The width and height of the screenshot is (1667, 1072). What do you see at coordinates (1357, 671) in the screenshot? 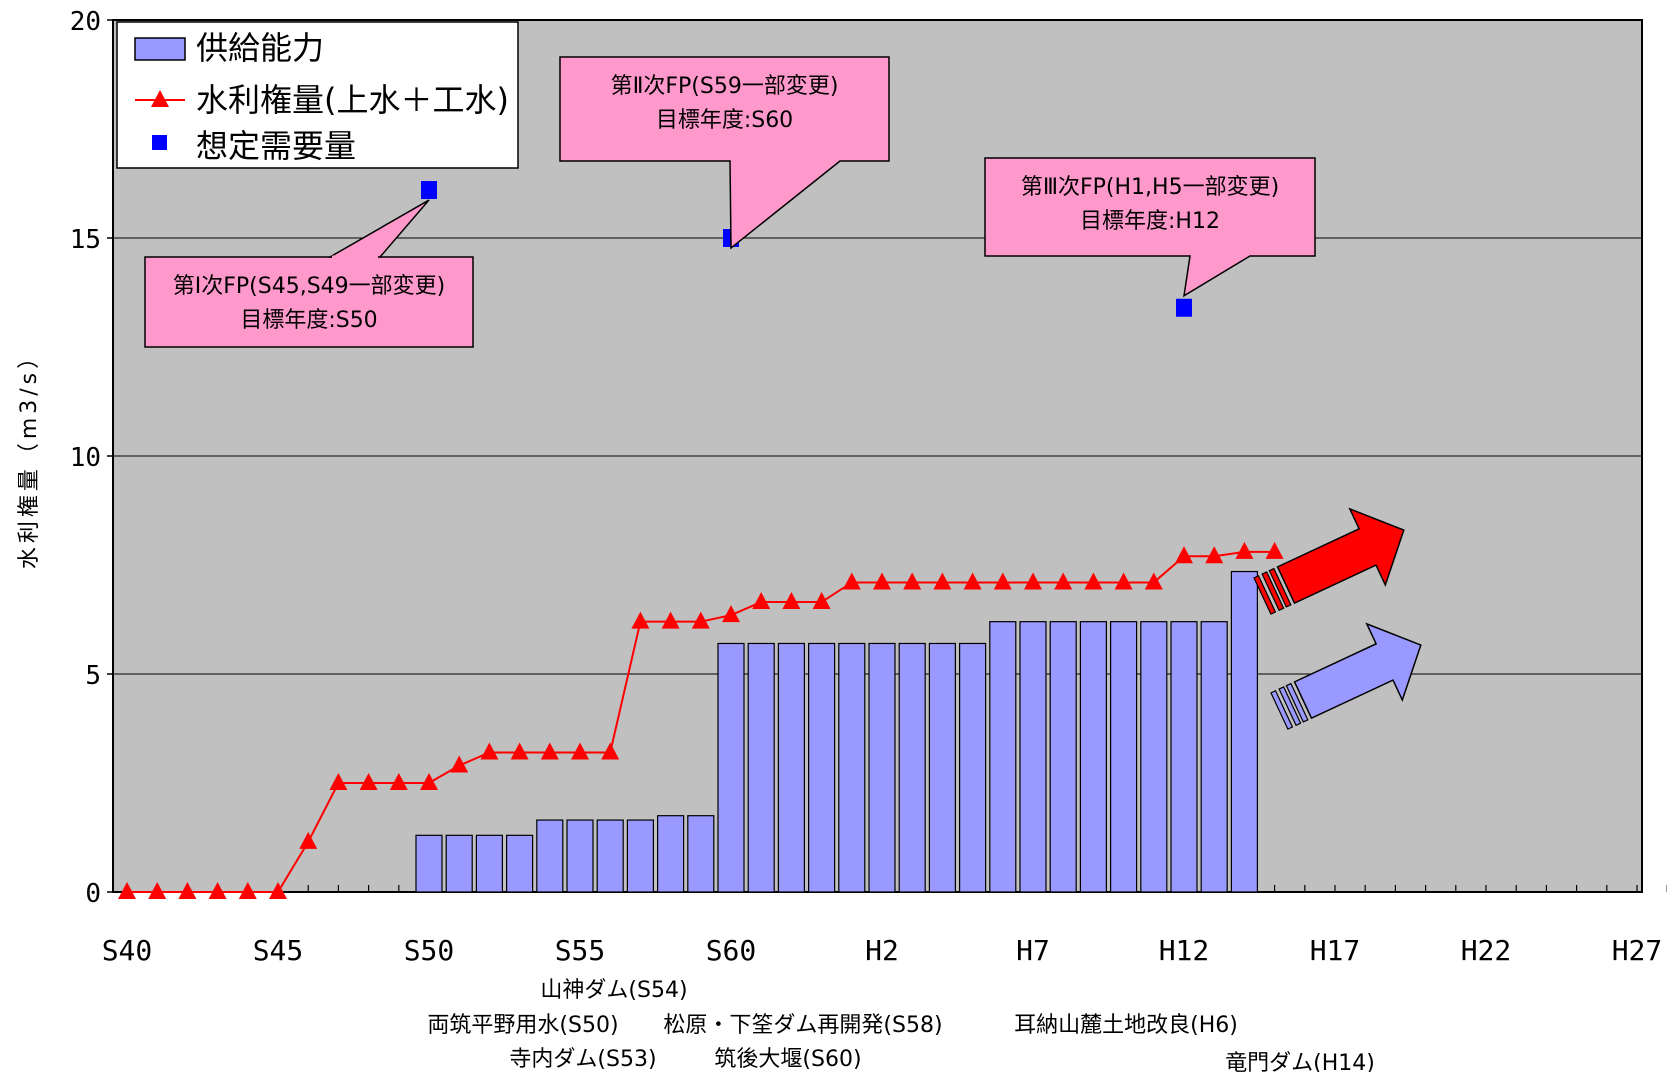
I see `supply-arrow-body` at bounding box center [1357, 671].